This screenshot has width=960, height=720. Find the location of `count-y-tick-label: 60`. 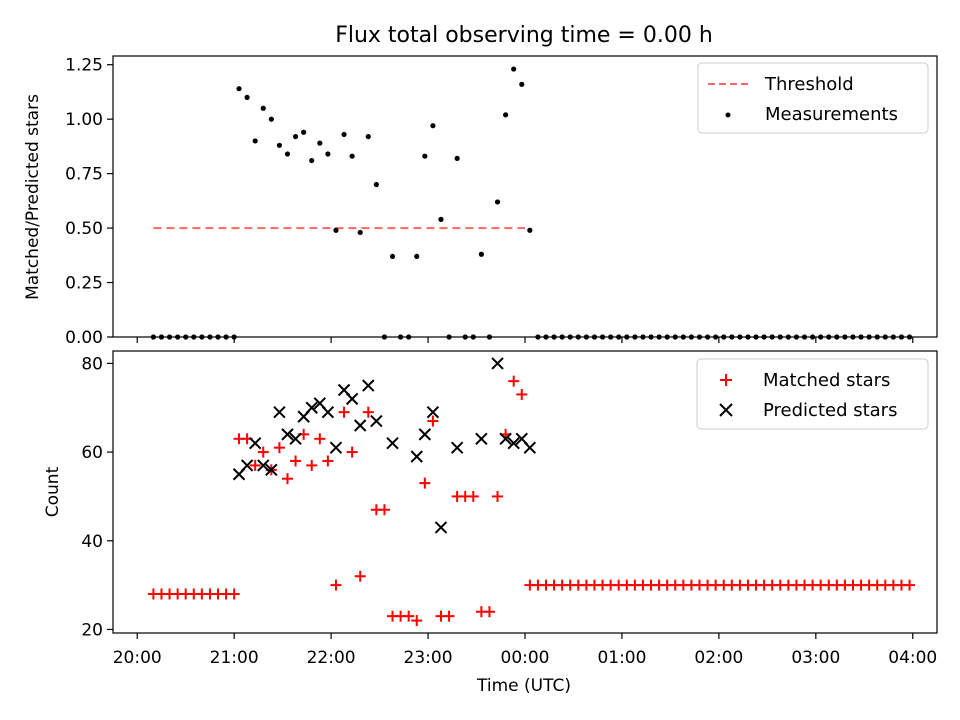

count-y-tick-label: 60 is located at coordinates (92, 453).